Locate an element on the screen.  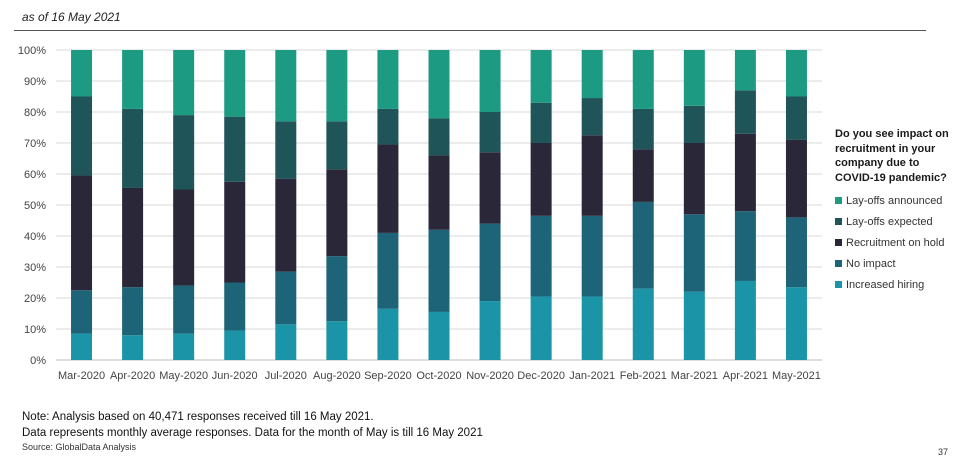
y-tick-label: 0% is located at coordinates (38, 361).